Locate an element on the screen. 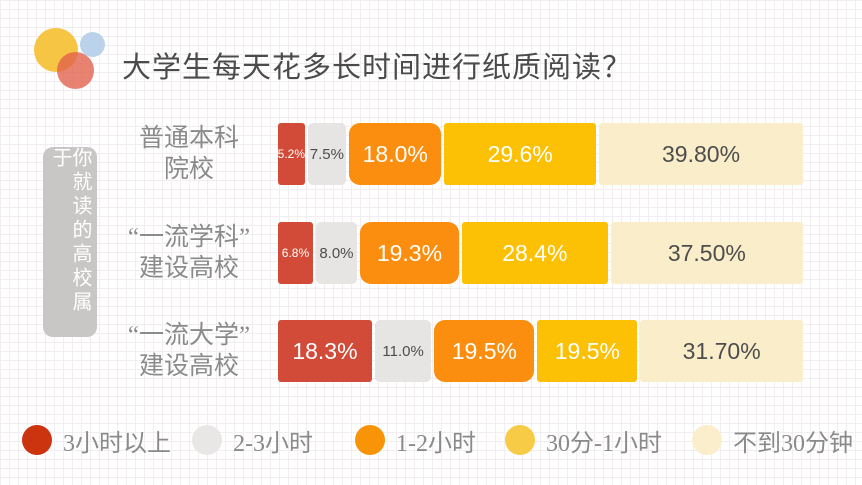 This screenshot has width=862, height=485. legend-item: 30分-1小时 is located at coordinates (583, 441).